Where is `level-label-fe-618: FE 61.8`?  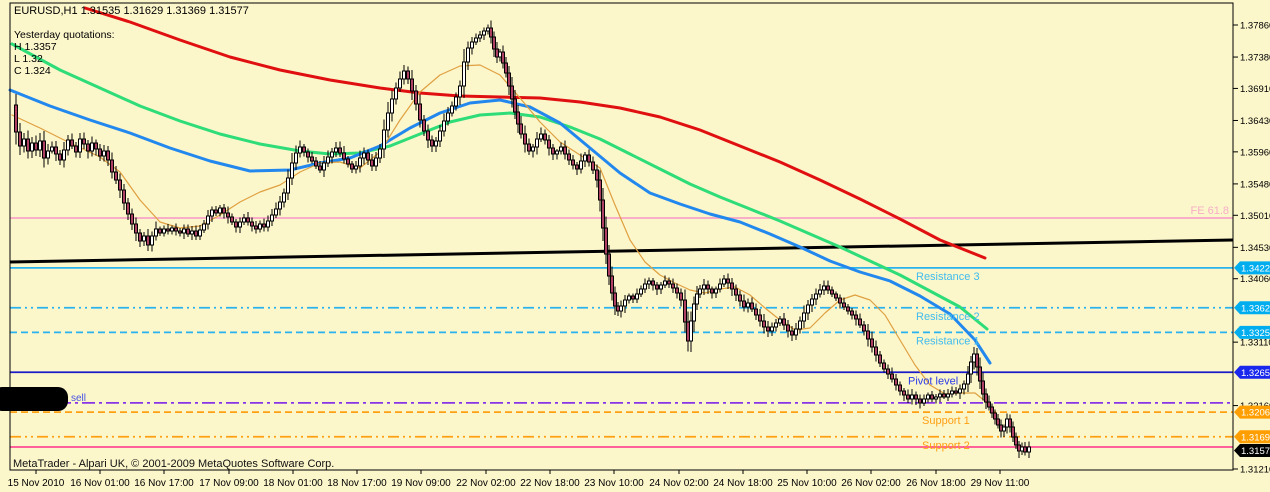
level-label-fe-618: FE 61.8 is located at coordinates (1209, 211).